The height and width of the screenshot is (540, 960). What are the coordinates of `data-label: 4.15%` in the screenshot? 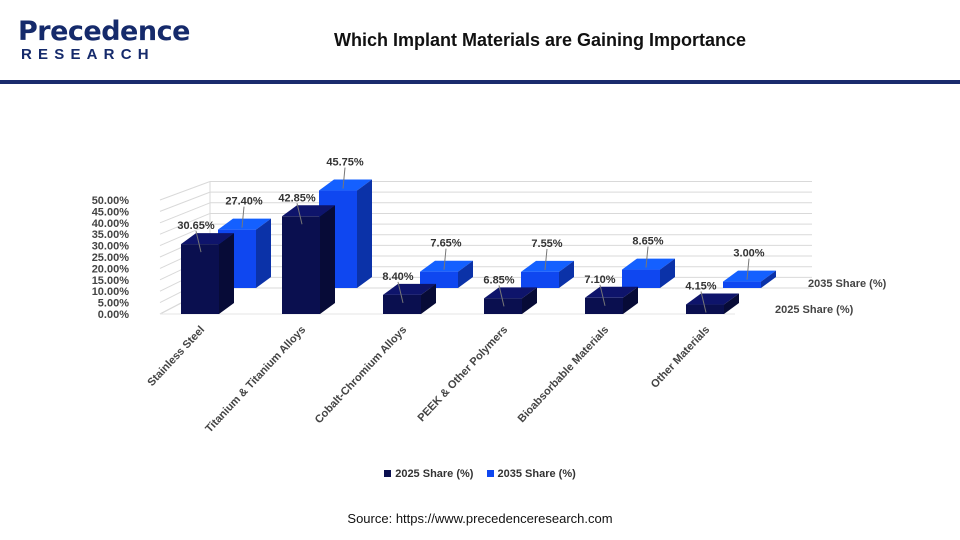 It's located at (700, 287).